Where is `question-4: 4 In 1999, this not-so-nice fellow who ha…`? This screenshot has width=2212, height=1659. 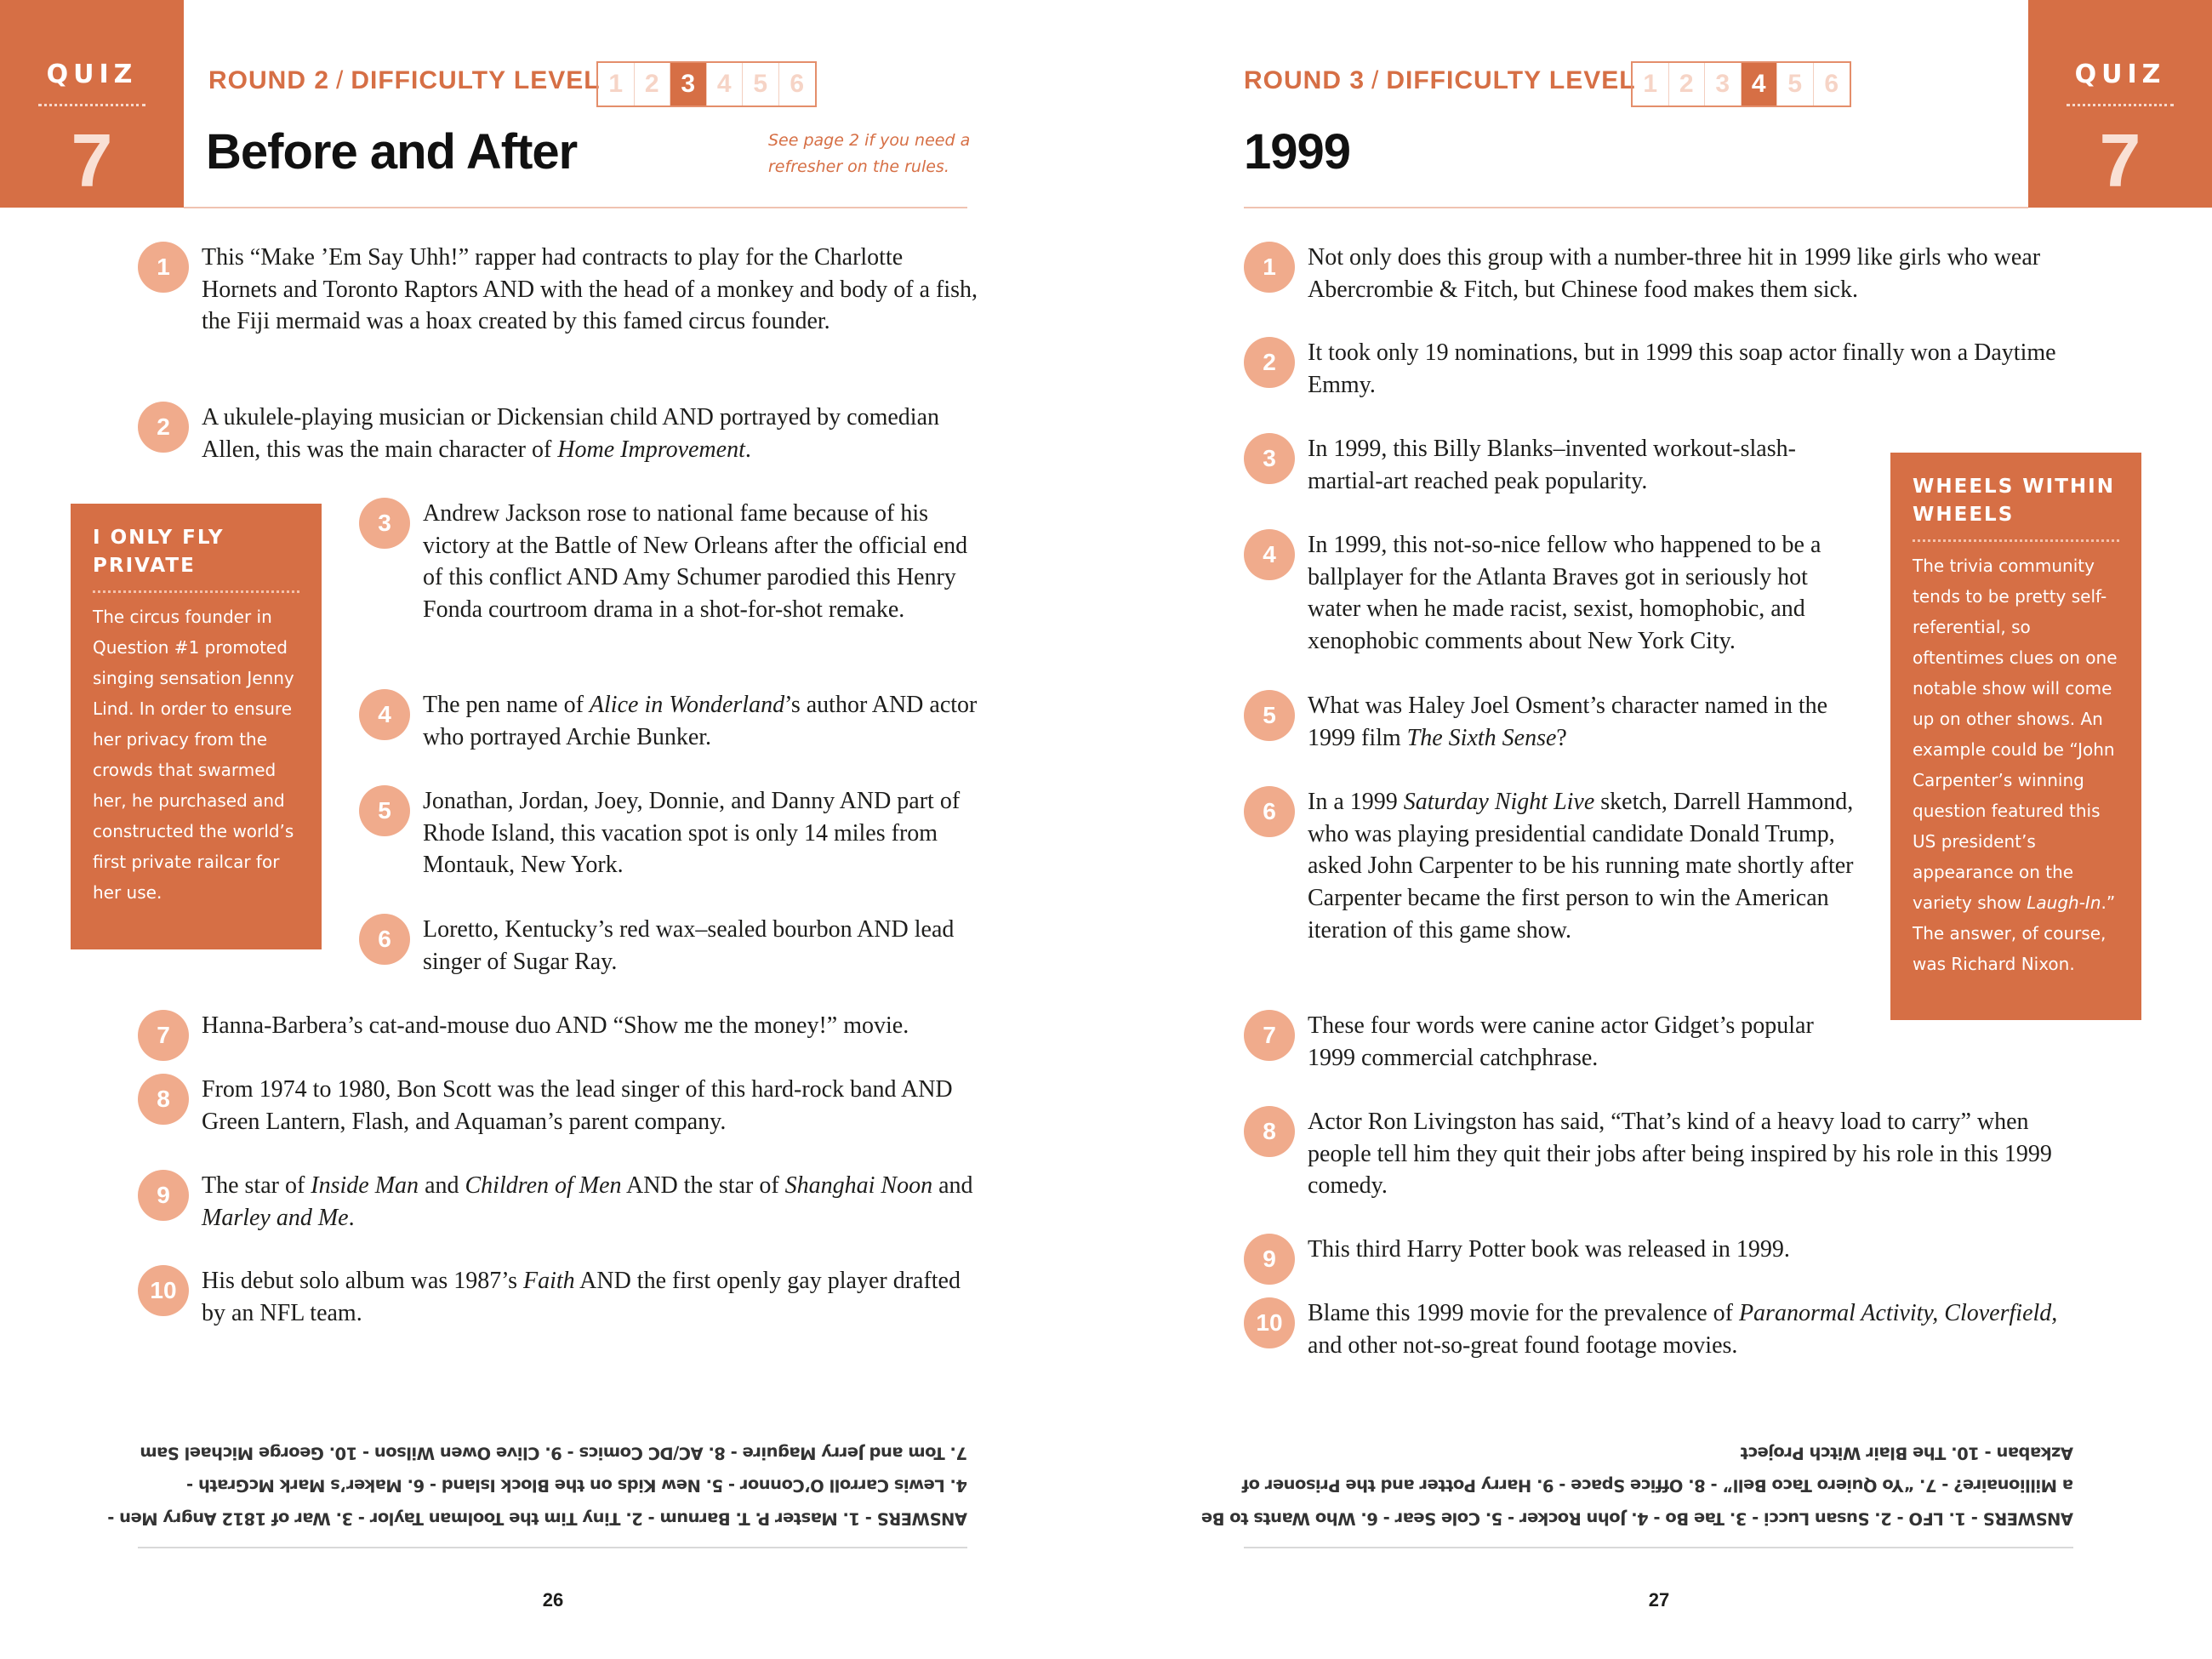
question-4: 4 In 1999, this not-so-nice fellow who ha… is located at coordinates (1550, 593).